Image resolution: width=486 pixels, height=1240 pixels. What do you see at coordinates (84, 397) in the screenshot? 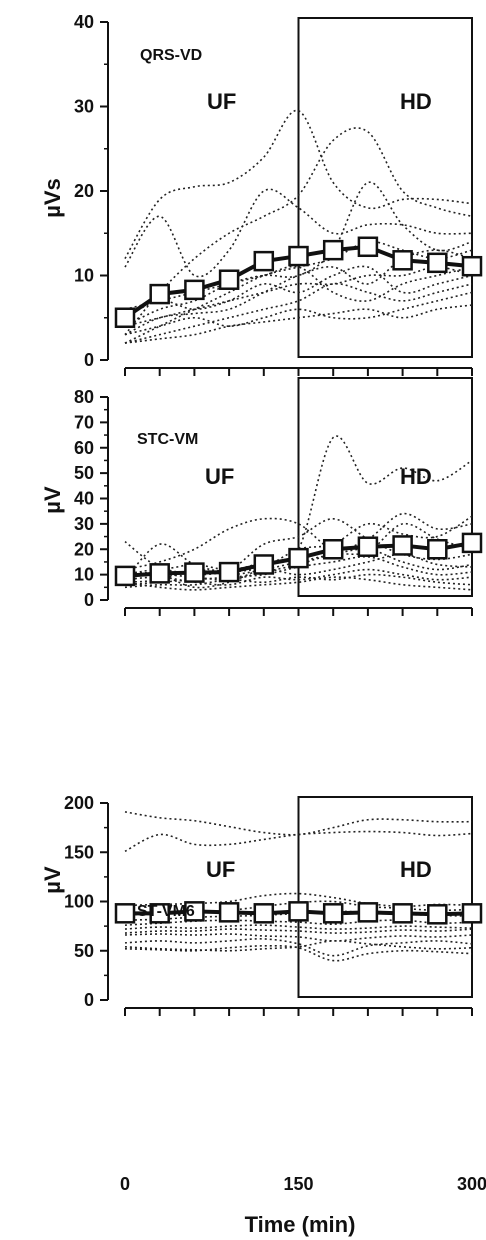
I see `y-tick-label: 80` at bounding box center [84, 397].